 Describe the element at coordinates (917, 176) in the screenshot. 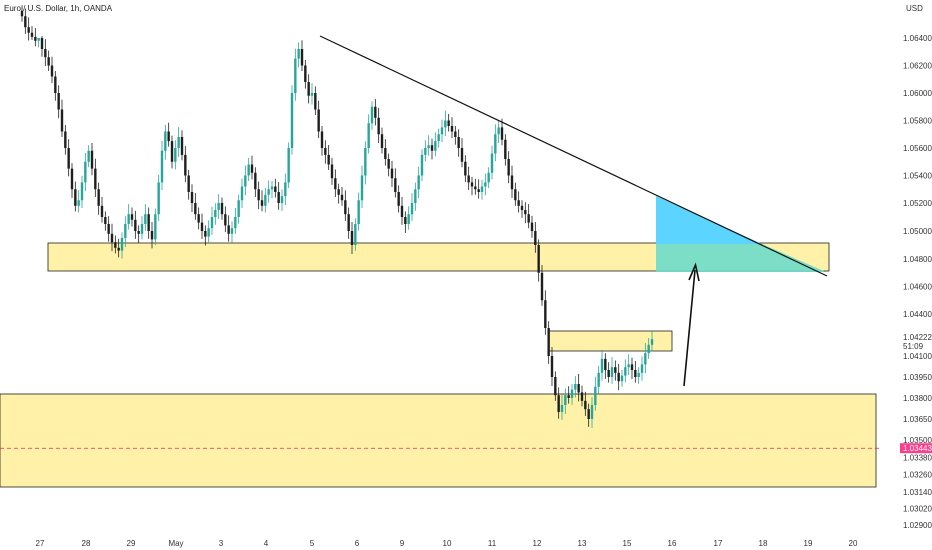

I see `price-tick-label: 1.05400` at that location.